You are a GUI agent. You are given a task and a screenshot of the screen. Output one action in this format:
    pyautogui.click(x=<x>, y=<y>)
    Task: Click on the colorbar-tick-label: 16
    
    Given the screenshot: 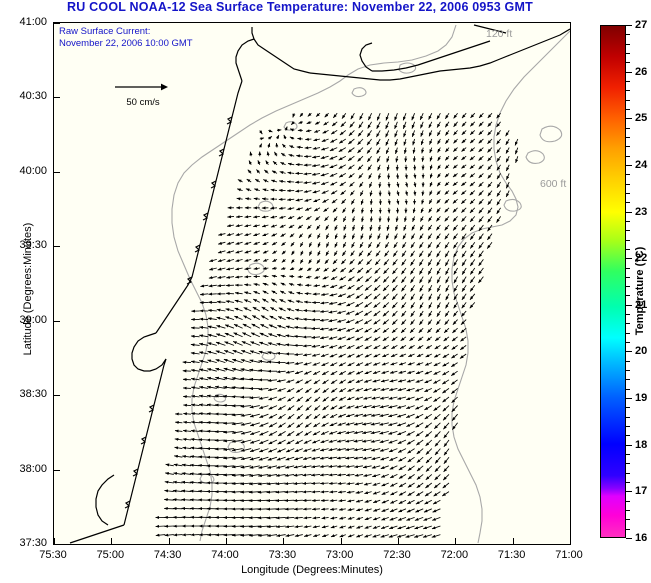 What is the action you would take?
    pyautogui.click(x=641, y=538)
    